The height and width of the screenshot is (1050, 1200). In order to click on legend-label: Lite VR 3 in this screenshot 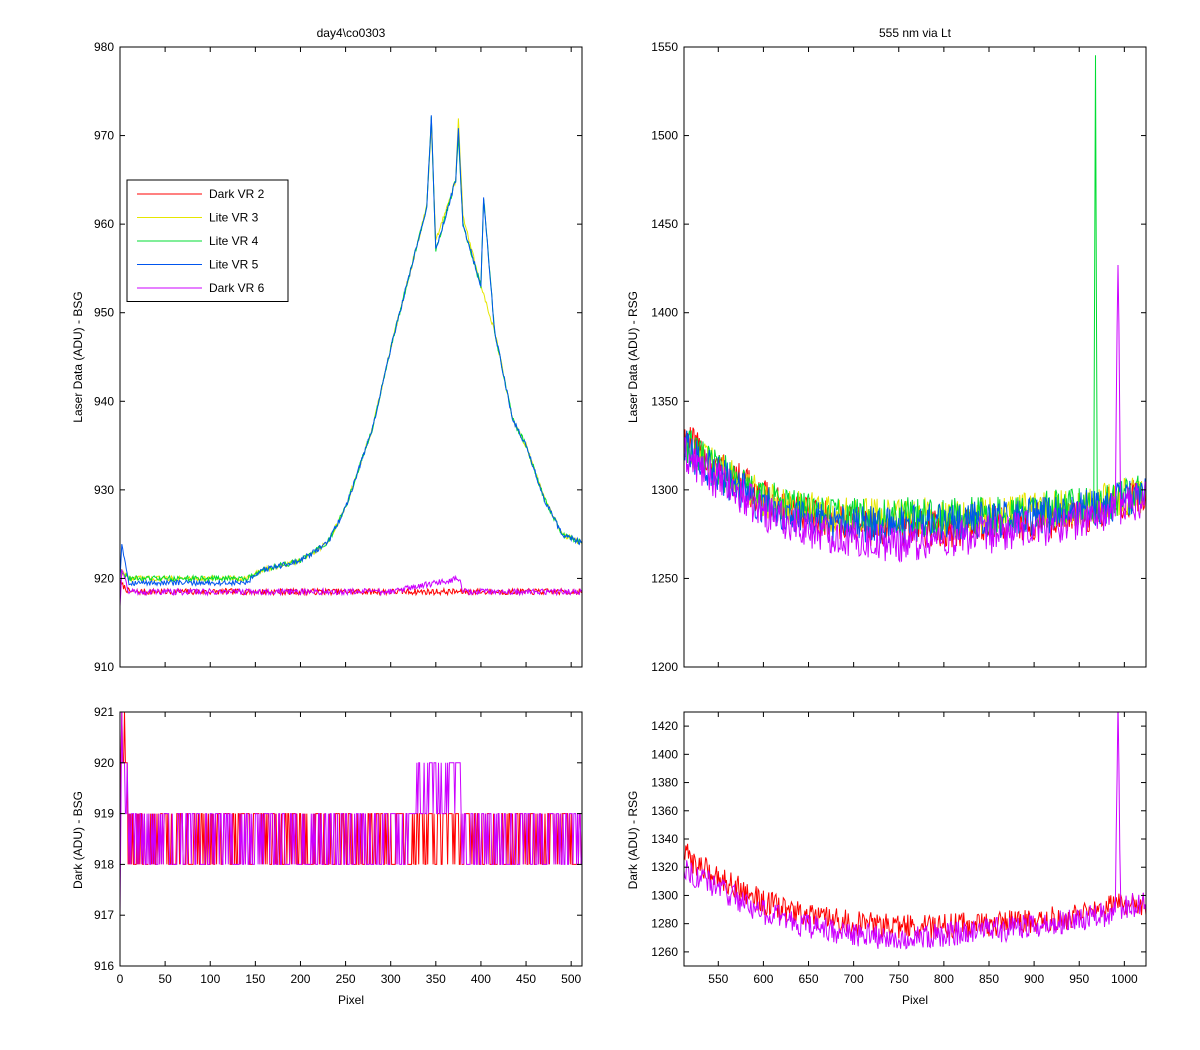, I will do `click(234, 218)`.